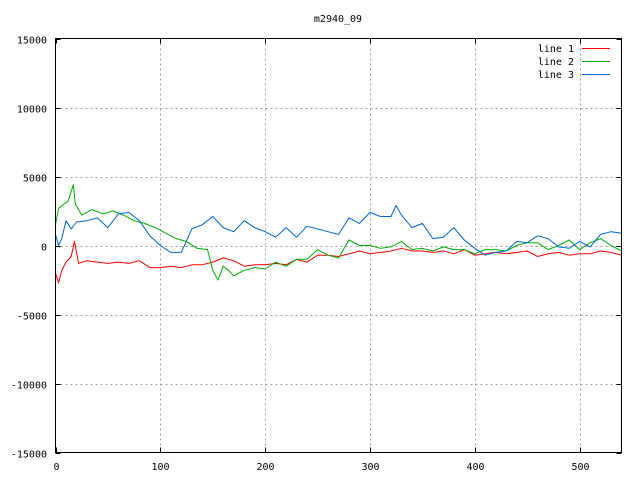 Image resolution: width=640 pixels, height=480 pixels. I want to click on y-tick-label: -10000, so click(29, 386).